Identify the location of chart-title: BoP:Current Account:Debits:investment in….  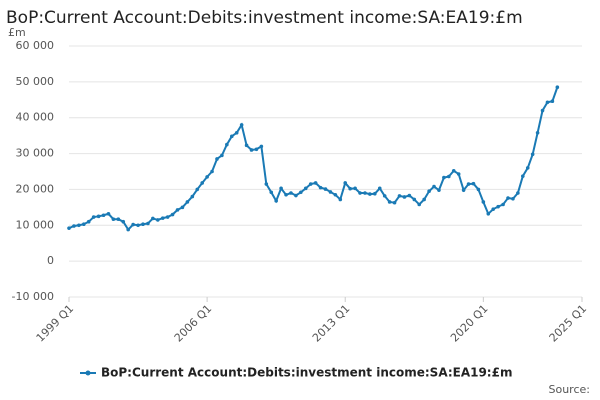
(264, 18).